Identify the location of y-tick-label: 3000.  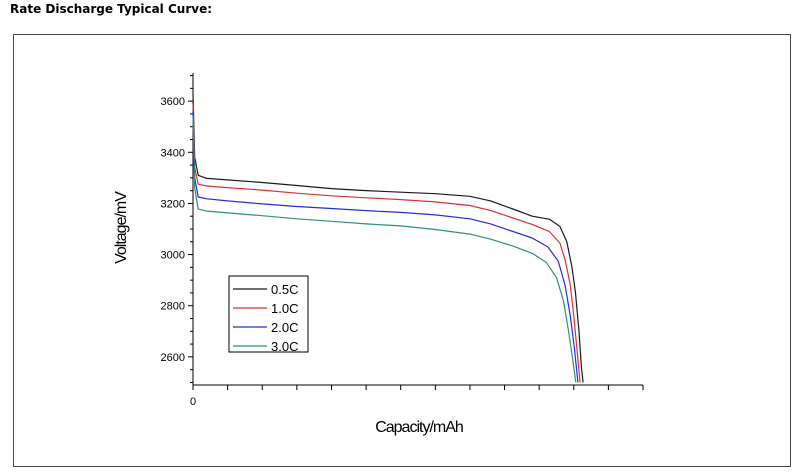
(173, 256).